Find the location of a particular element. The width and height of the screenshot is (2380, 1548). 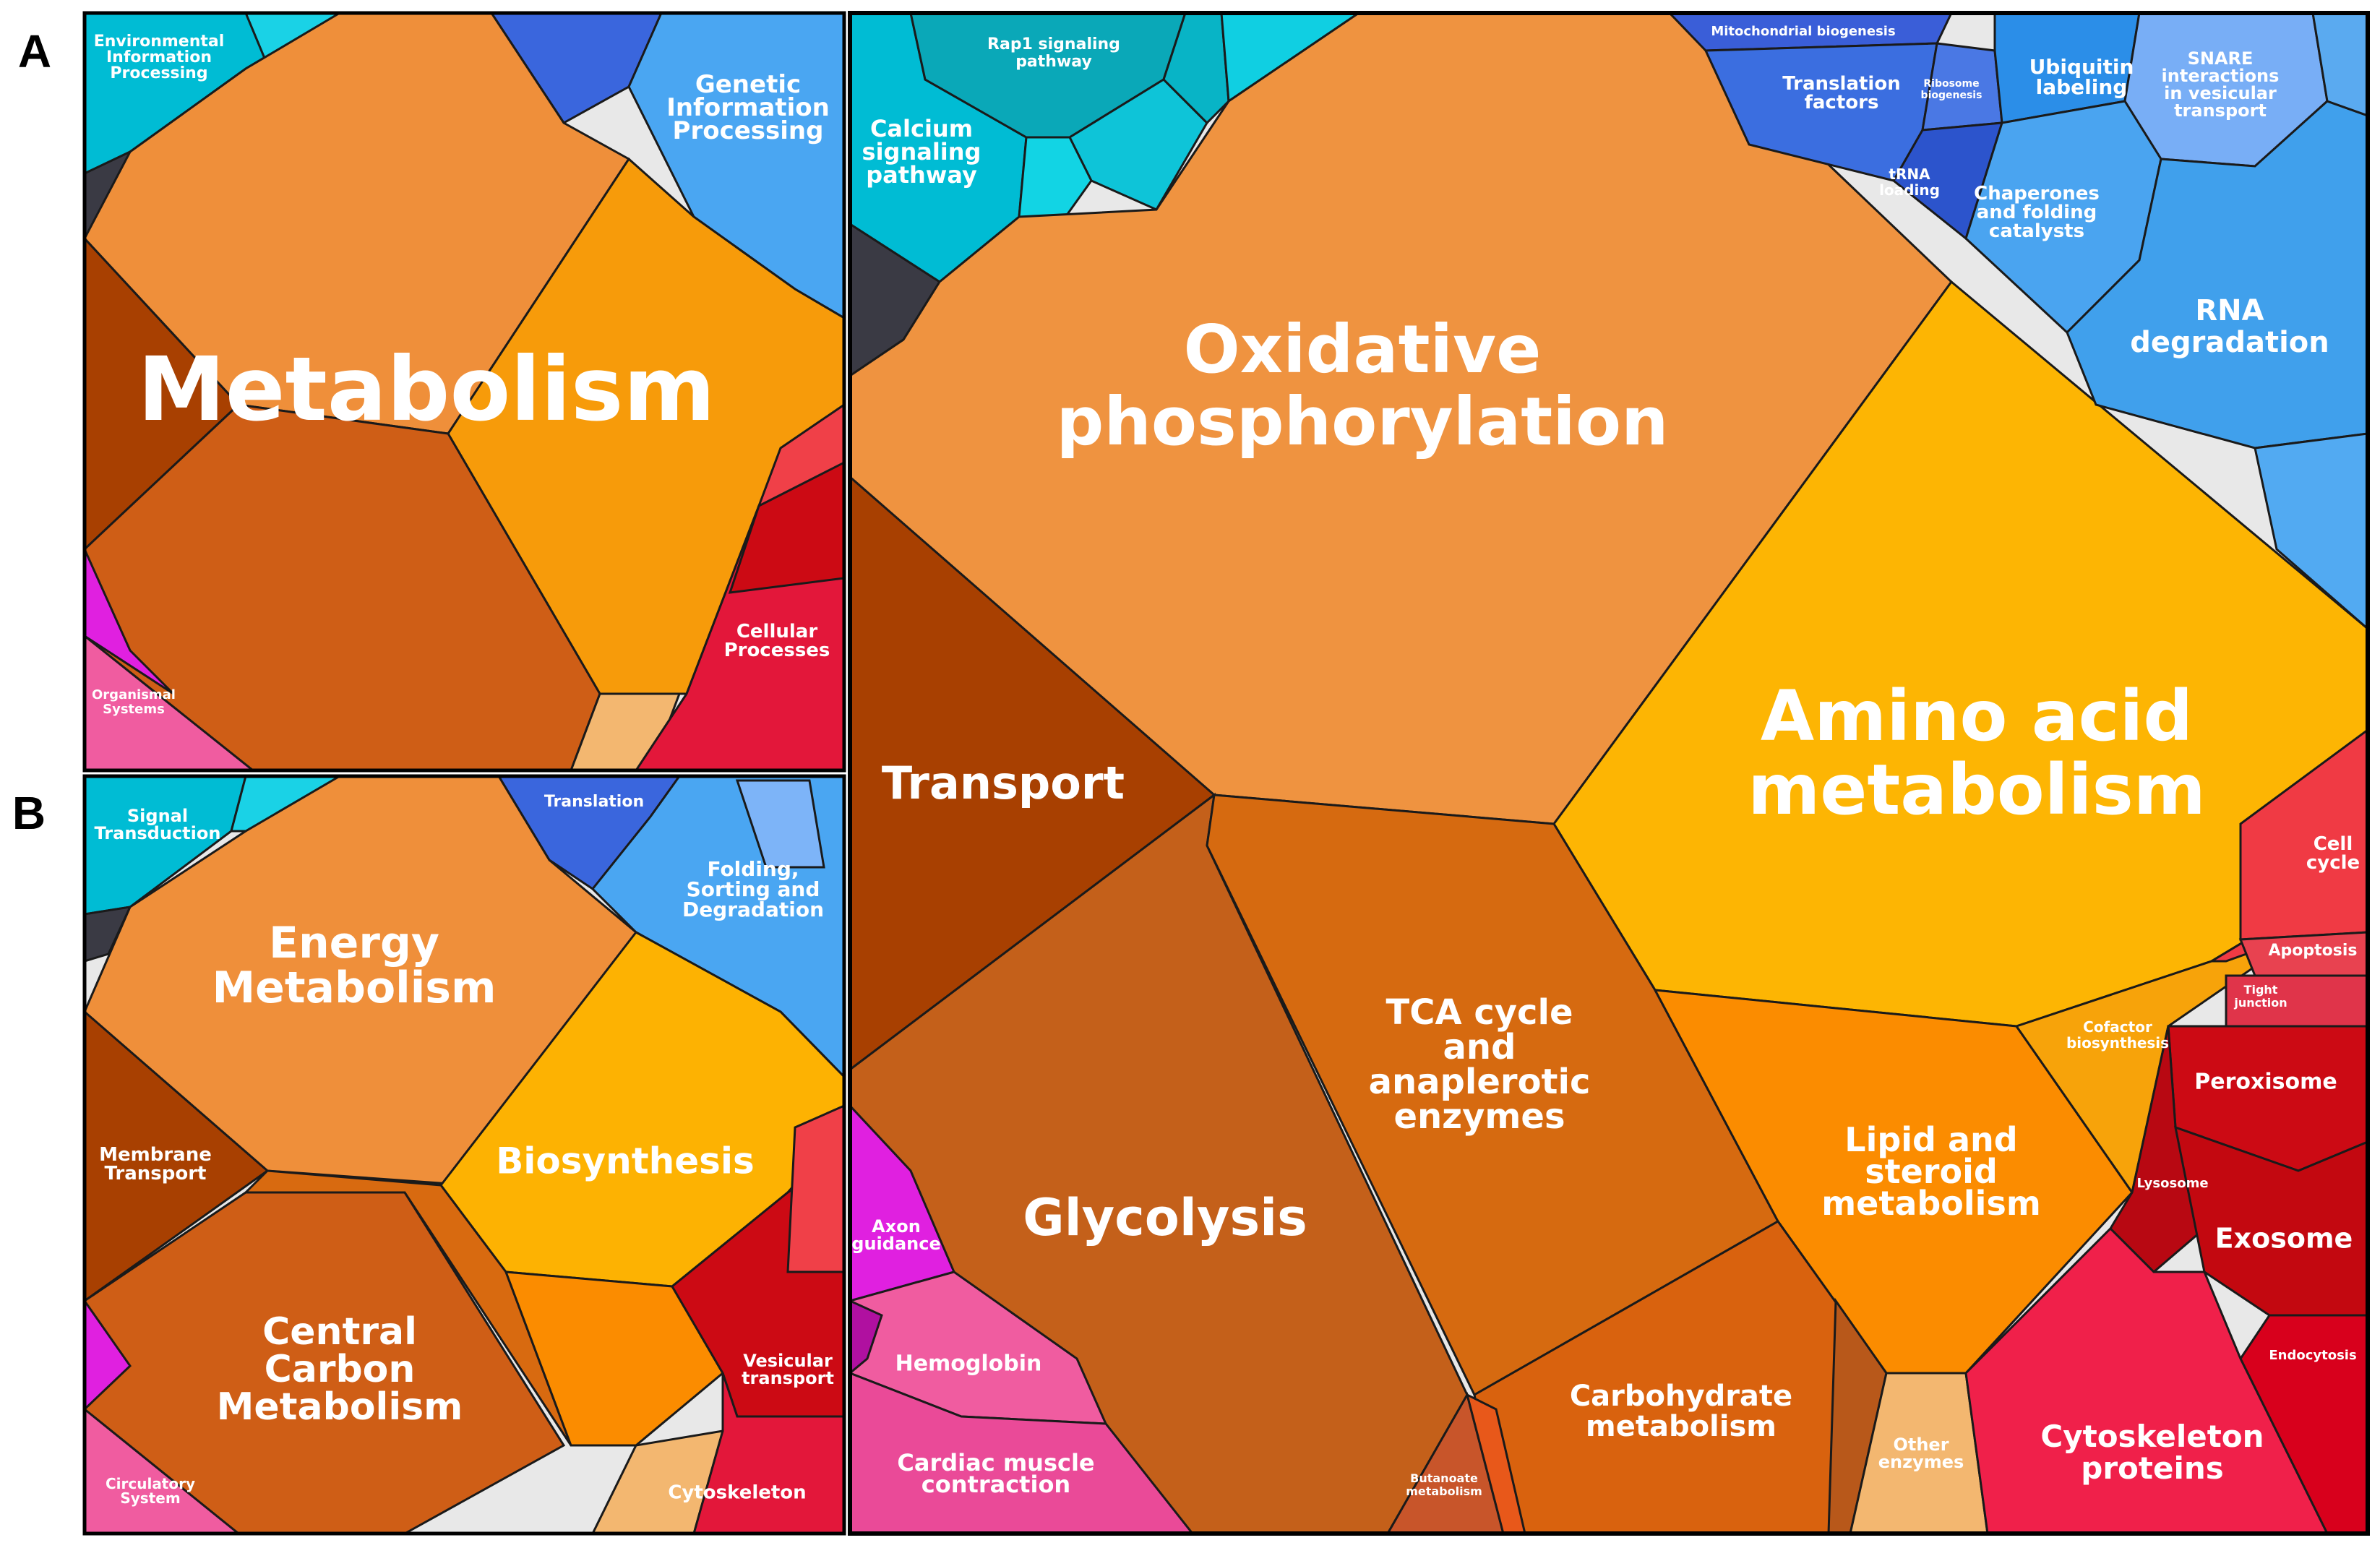

panel-b-label-circulatory: Circulatory System is located at coordinates (150, 1491).